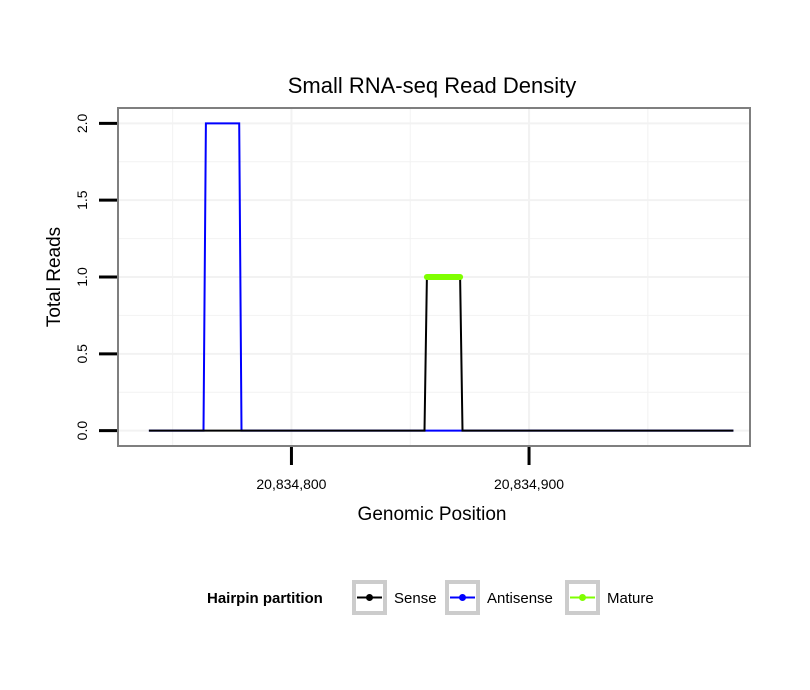 This screenshot has width=810, height=690. I want to click on legend-key, so click(462, 597).